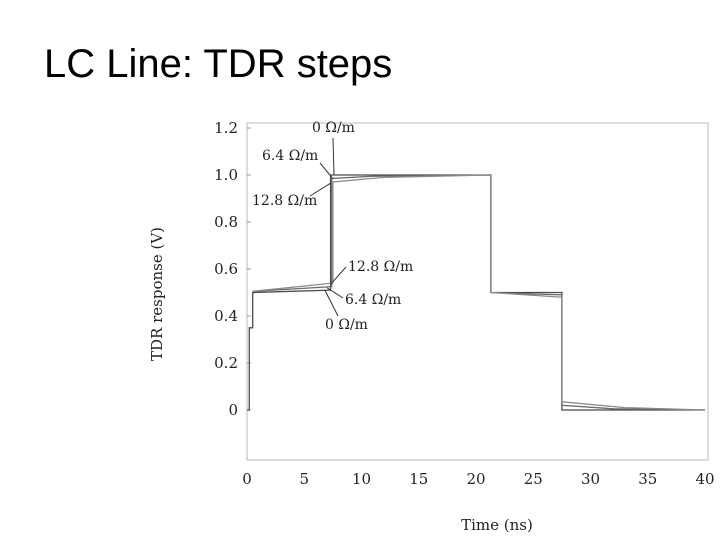  Describe the element at coordinates (332, 226) in the screenshot. I see `annotations-group: 0 Ω/m 6.4 Ω/m 12.8 Ω/m 12.8 Ω/m 6.4 Ω/m 0 Ω/m` at that location.